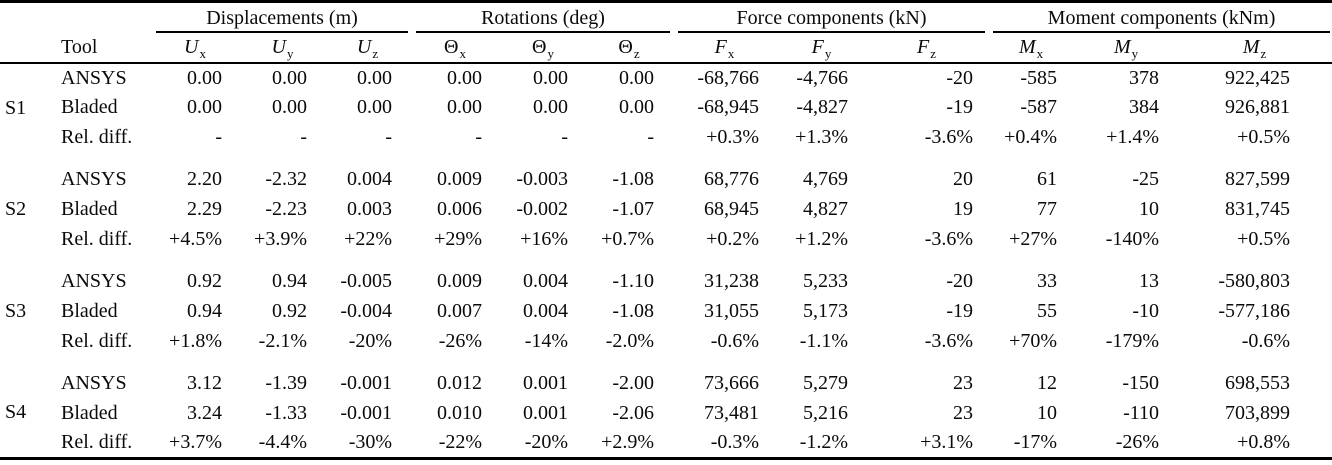 This screenshot has width=1332, height=465. What do you see at coordinates (732, 281) in the screenshot?
I see `value-cell: 31,238` at bounding box center [732, 281].